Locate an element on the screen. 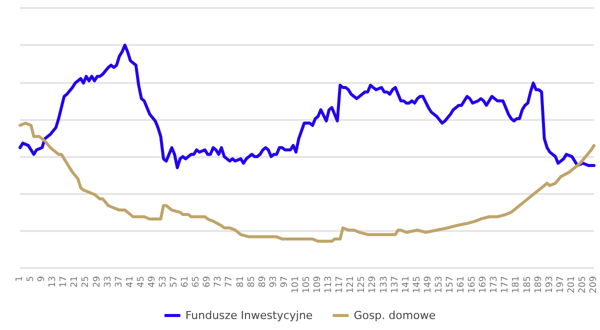  x-tick-label: 149 is located at coordinates (428, 285).